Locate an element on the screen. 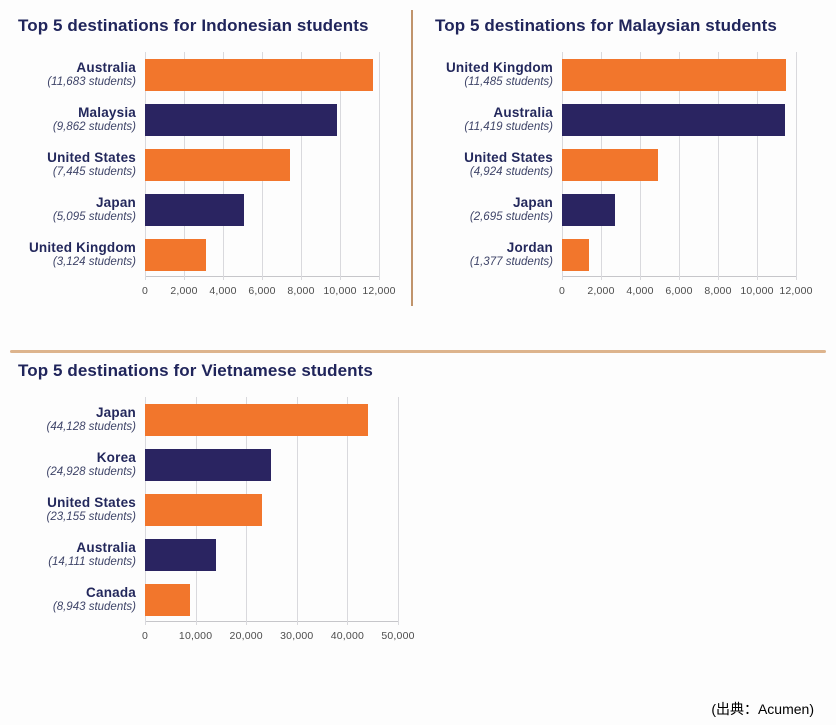 The image size is (836, 725). student-count-label: (23,155 students) is located at coordinates (91, 517).